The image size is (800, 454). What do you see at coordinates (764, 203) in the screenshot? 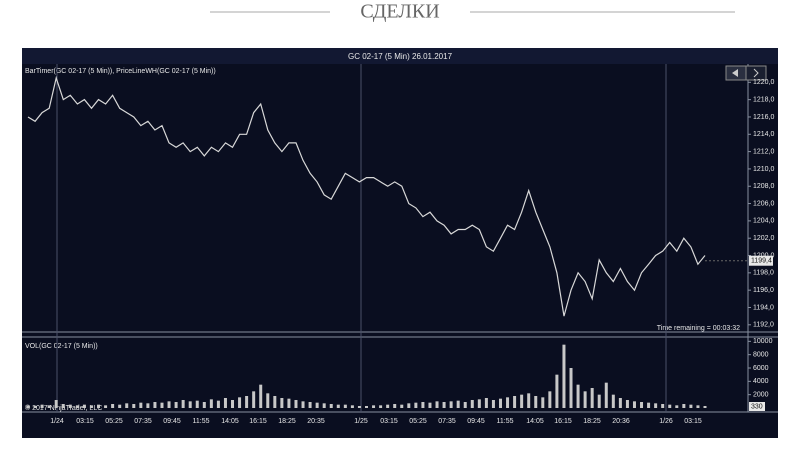
I see `y-tick-label: 1206,0` at bounding box center [764, 203].